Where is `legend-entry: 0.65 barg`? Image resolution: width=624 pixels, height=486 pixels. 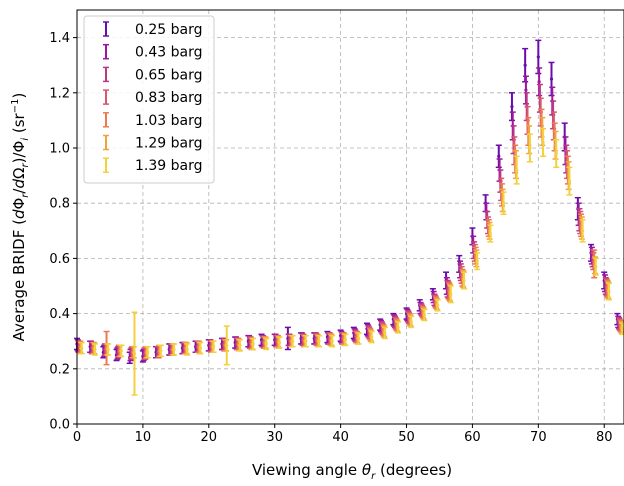
legend-entry: 0.65 barg is located at coordinates (152, 74).